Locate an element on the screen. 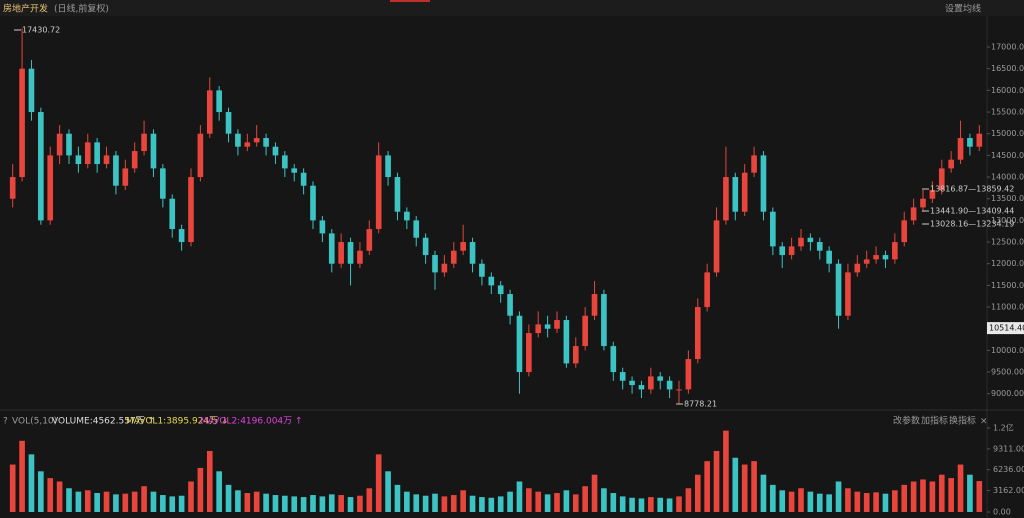  y-tick-label: 10000.00 is located at coordinates (1007, 350).